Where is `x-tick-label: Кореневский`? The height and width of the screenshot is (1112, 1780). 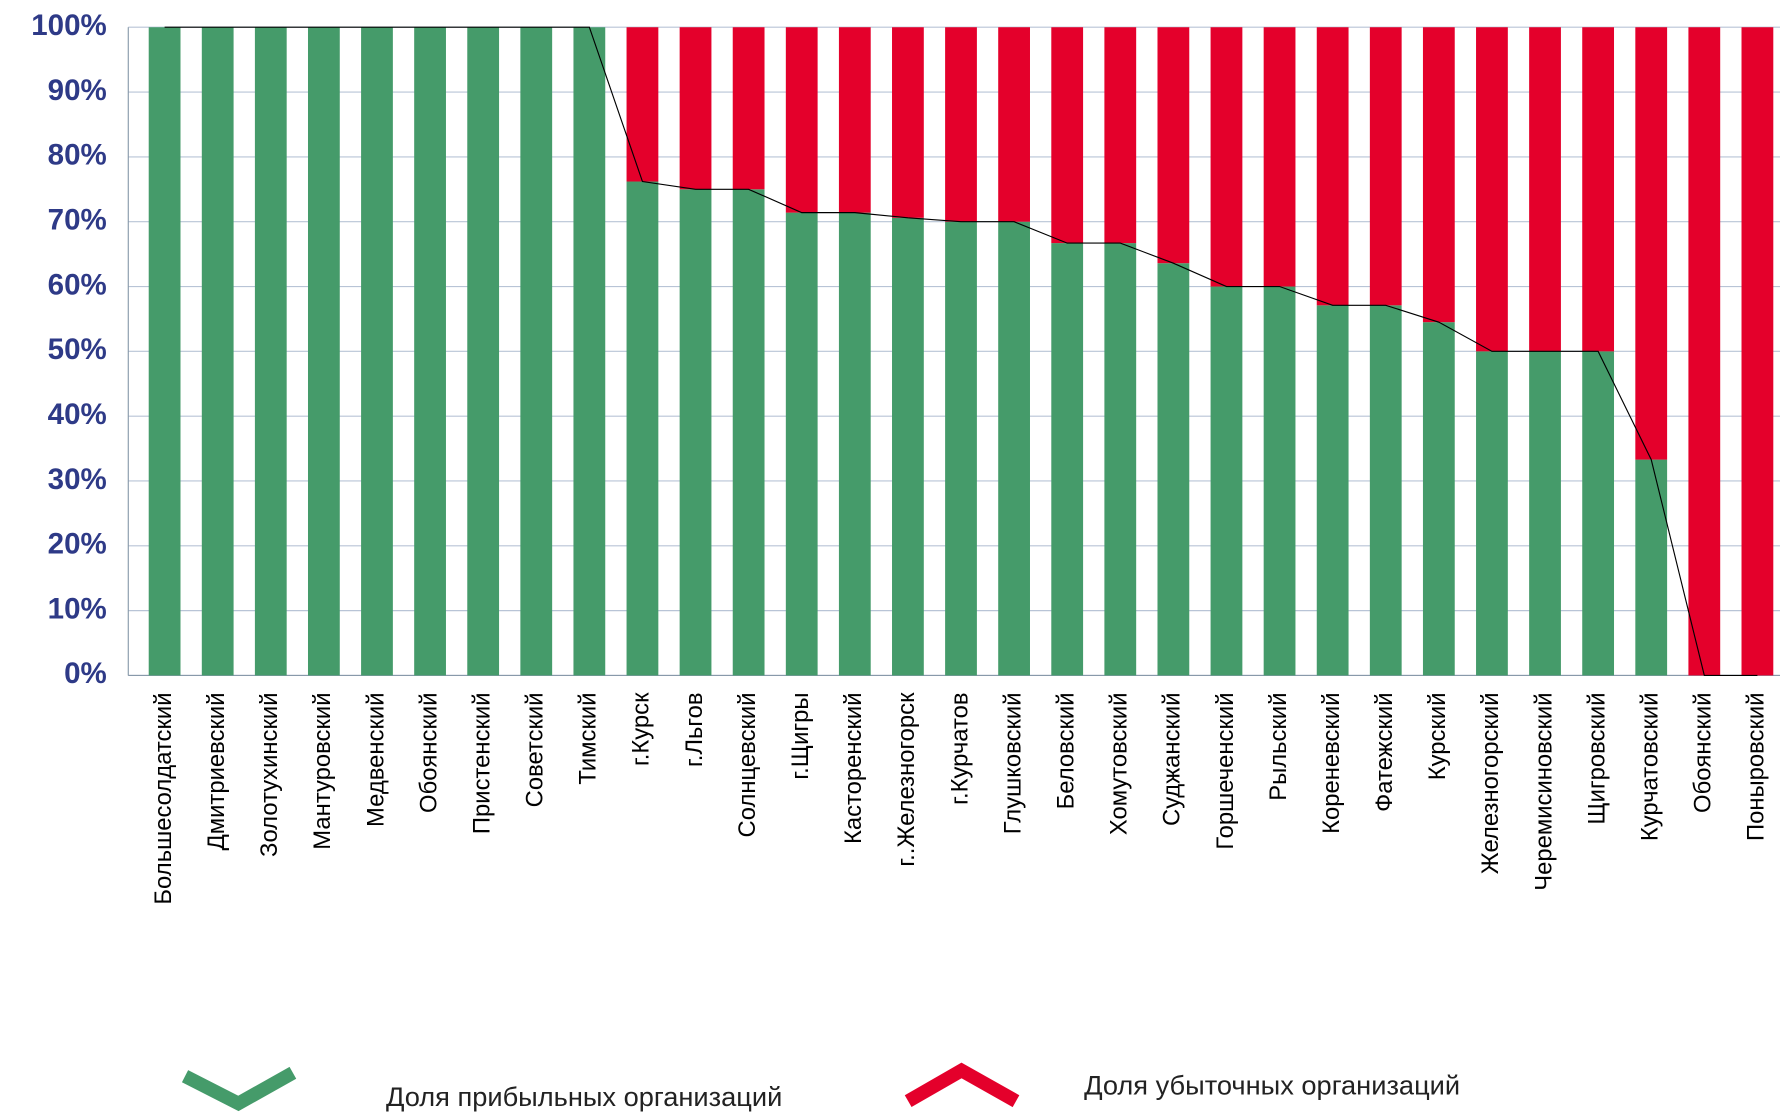 x-tick-label: Кореневский is located at coordinates (1331, 762).